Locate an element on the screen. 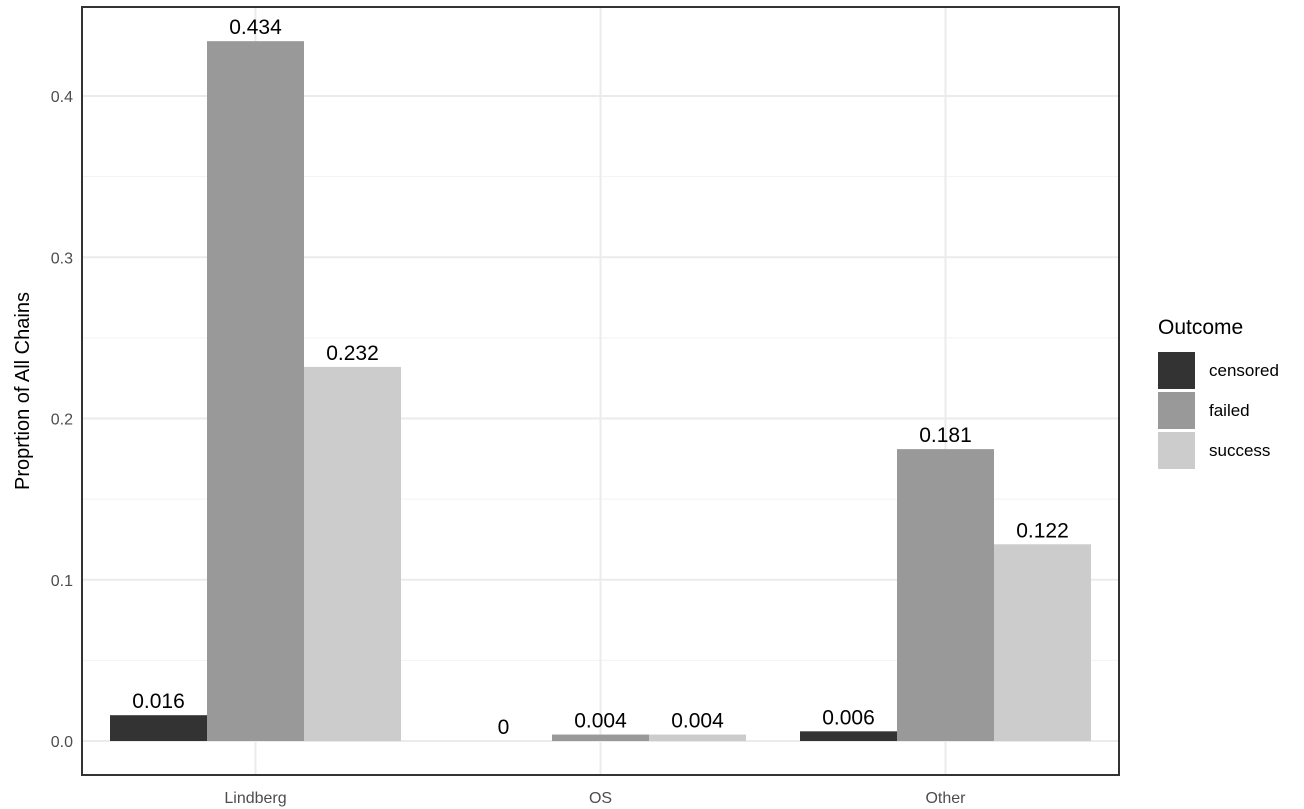 The image size is (1304, 809). data-label: 0 is located at coordinates (504, 727).